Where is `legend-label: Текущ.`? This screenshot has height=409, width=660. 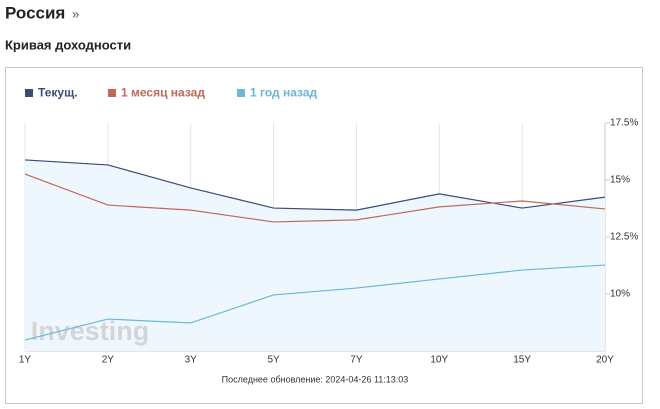
legend-label: Текущ. is located at coordinates (58, 93).